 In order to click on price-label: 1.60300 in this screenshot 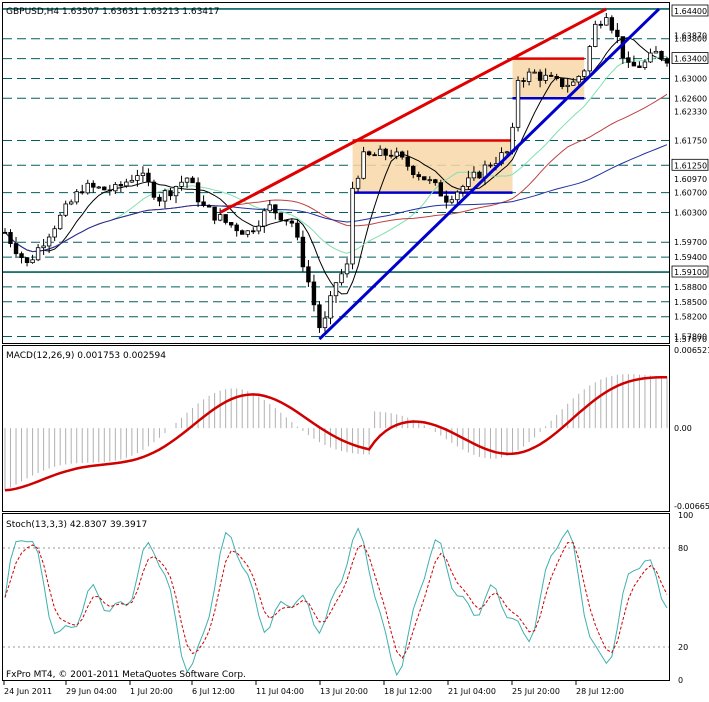, I will do `click(690, 212)`.